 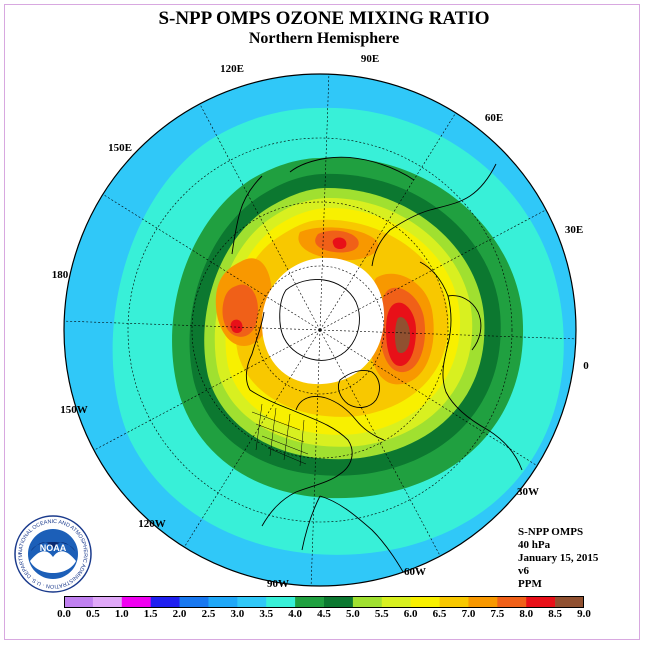 What do you see at coordinates (237, 614) in the screenshot?
I see `colorbar-label: 3.0` at bounding box center [237, 614].